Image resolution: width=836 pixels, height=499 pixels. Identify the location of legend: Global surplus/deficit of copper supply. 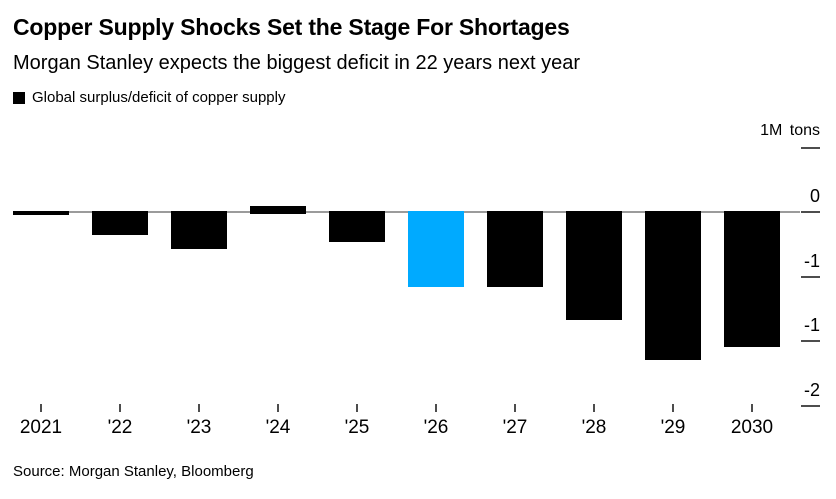
(149, 97).